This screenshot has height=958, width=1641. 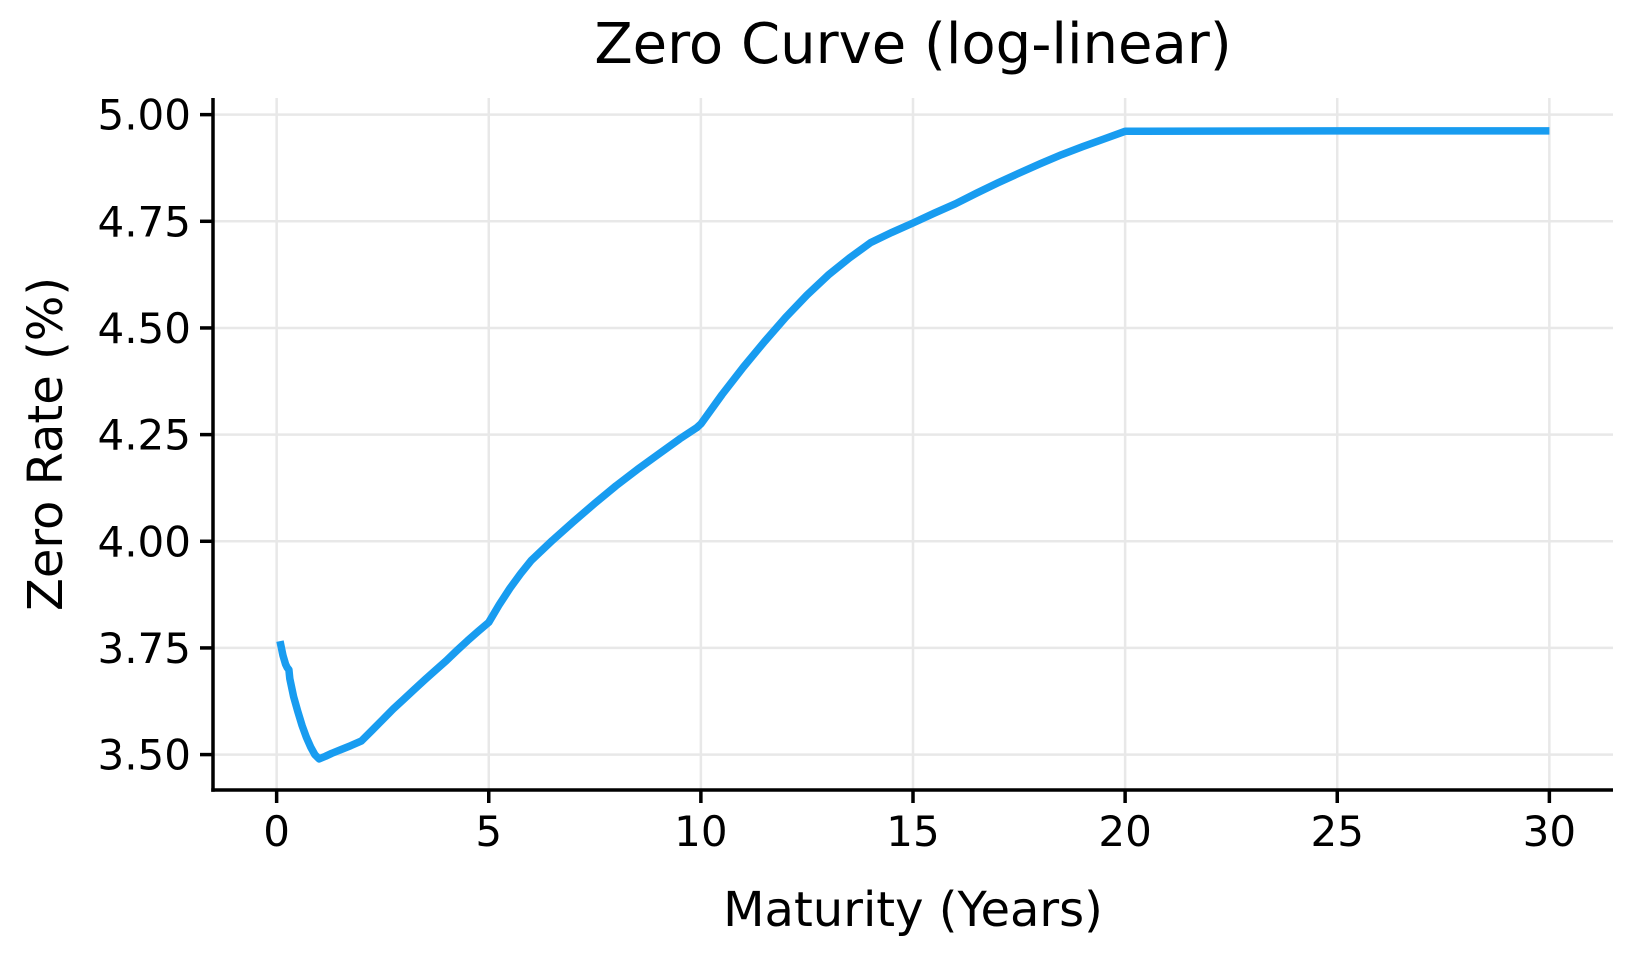 I want to click on chart-title: Zero Curve (log-linear), so click(x=913, y=44).